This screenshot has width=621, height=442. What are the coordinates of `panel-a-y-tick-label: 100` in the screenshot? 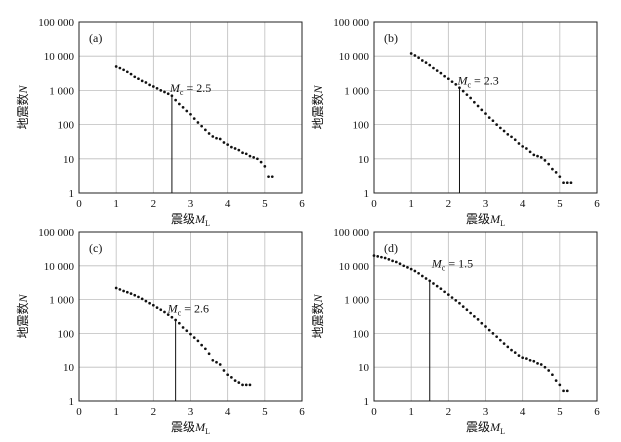 It's located at (66, 126).